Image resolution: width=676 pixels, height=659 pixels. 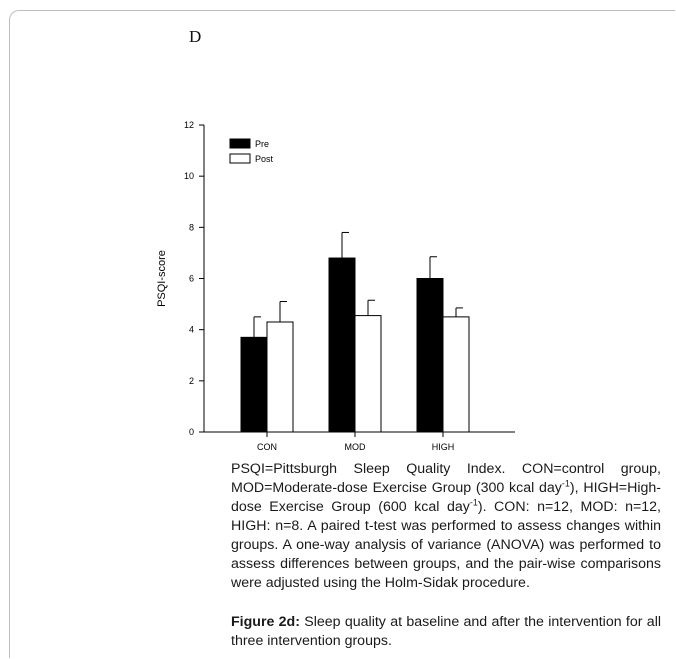 What do you see at coordinates (456, 374) in the screenshot?
I see `bar-post-high` at bounding box center [456, 374].